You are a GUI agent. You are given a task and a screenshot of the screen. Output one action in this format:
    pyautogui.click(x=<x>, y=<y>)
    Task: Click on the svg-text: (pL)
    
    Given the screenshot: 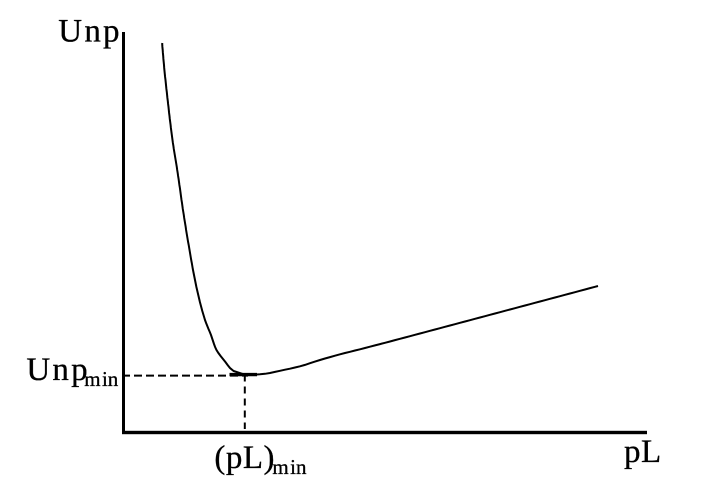 What is the action you would take?
    pyautogui.click(x=244, y=458)
    